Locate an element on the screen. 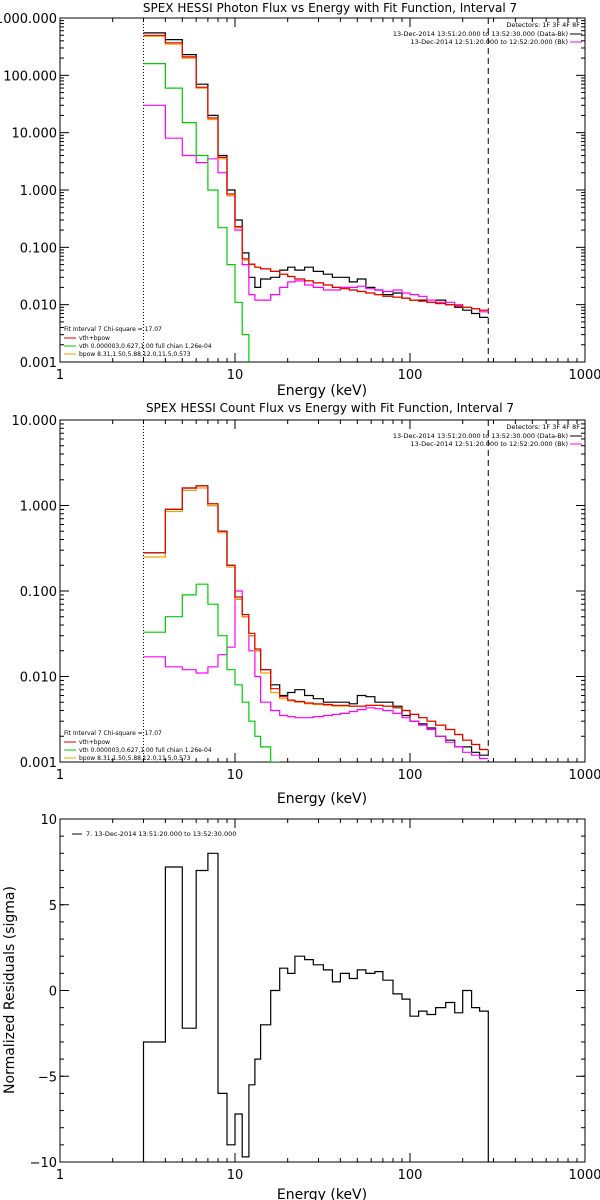  residuals-series is located at coordinates (315, 1007).